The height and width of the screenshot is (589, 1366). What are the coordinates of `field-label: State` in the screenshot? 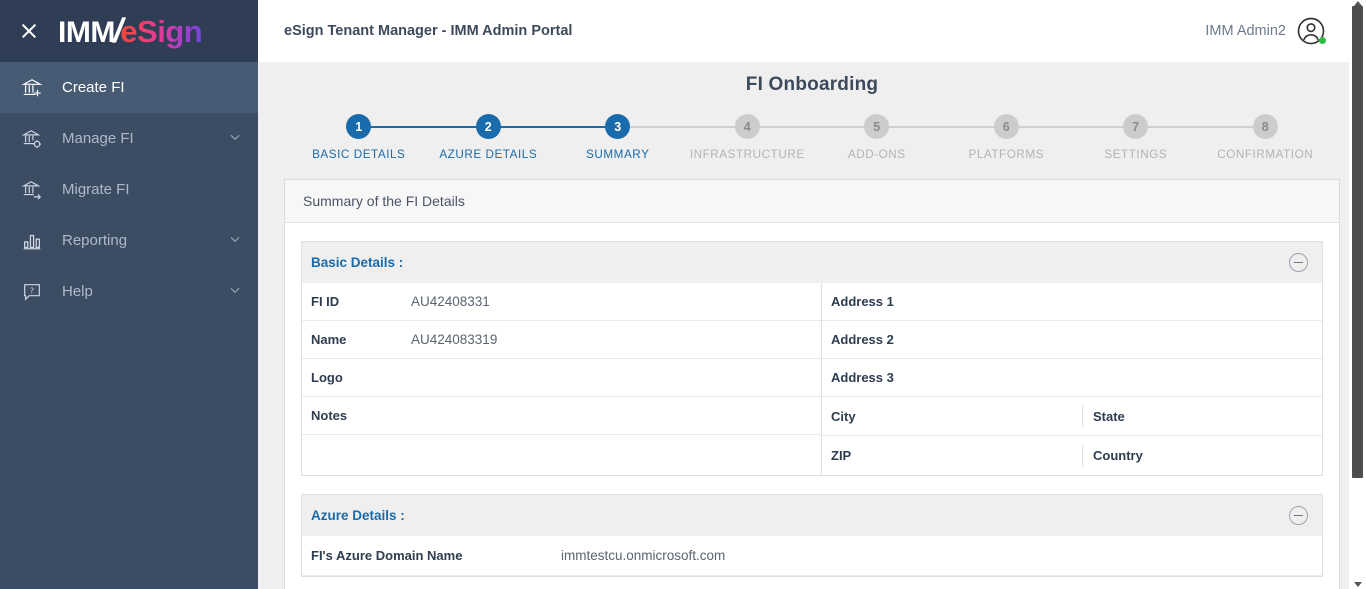 It's located at (1109, 416).